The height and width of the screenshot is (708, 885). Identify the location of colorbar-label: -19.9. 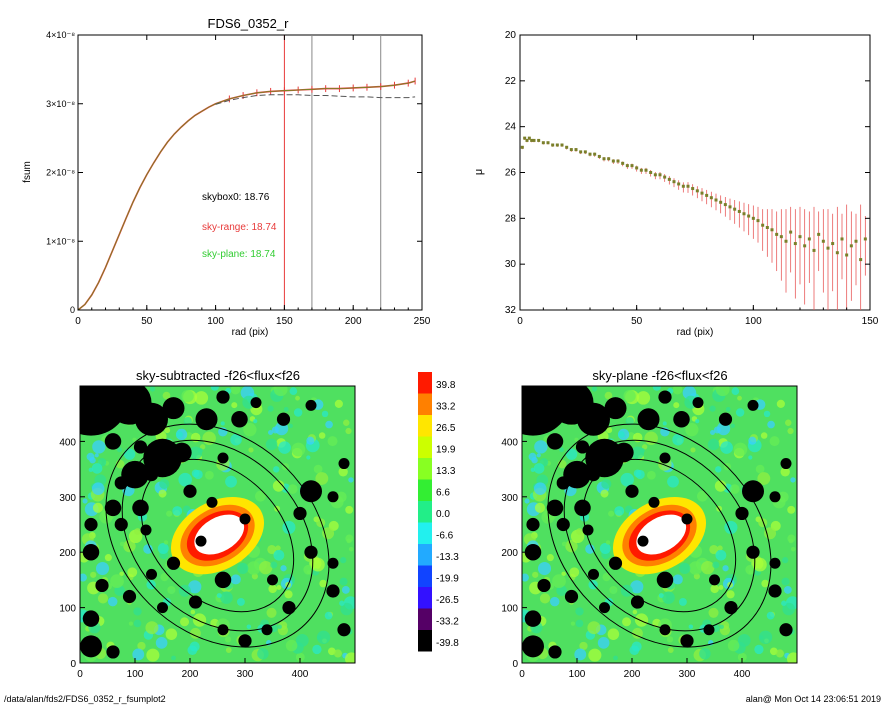
(447, 578).